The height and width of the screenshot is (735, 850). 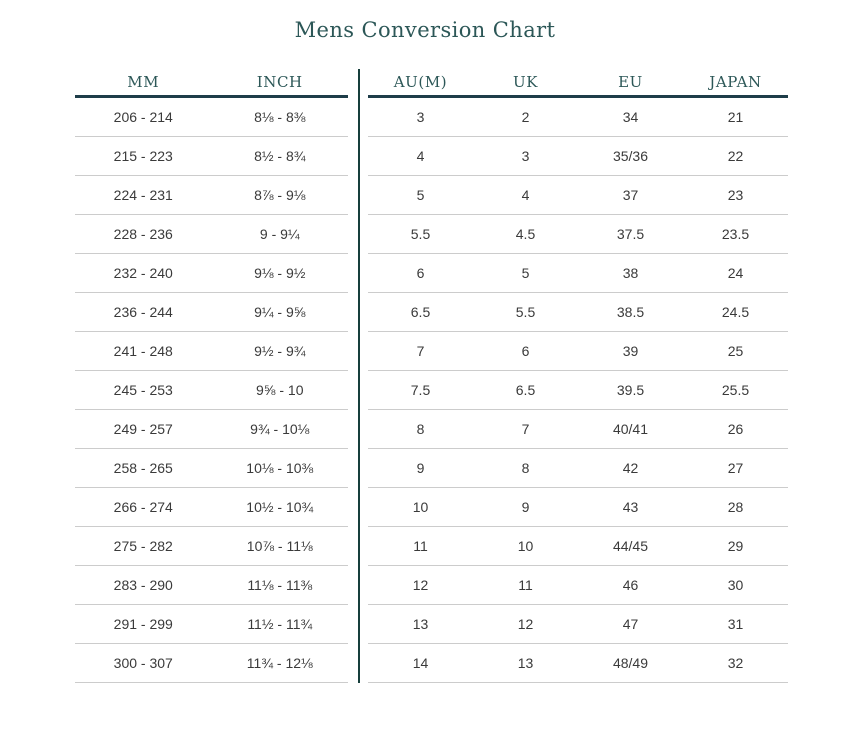 What do you see at coordinates (630, 234) in the screenshot?
I see `cell-eu: 37.5` at bounding box center [630, 234].